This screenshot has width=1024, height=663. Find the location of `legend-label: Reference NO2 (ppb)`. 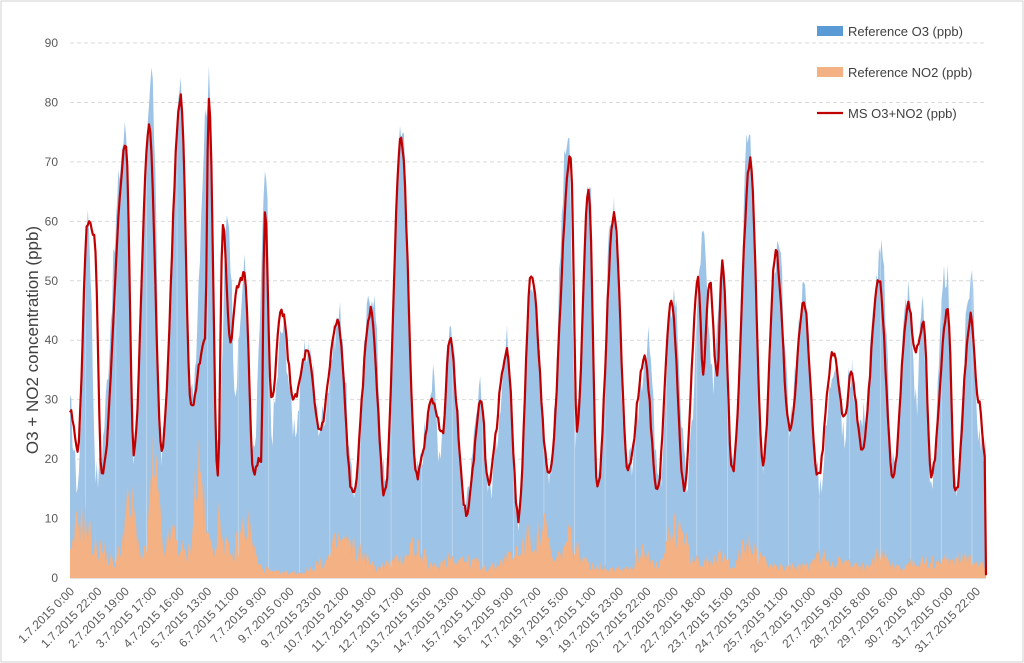

legend-label: Reference NO2 (ppb) is located at coordinates (910, 72).